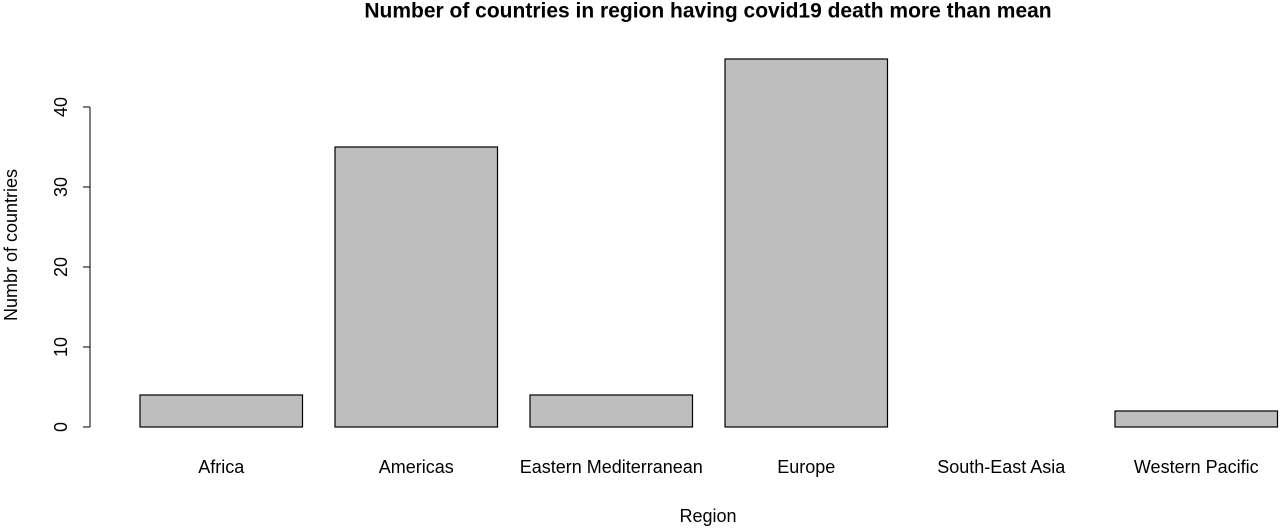 The image size is (1280, 530). I want to click on x-tick-label: South-East Asia, so click(1001, 467).